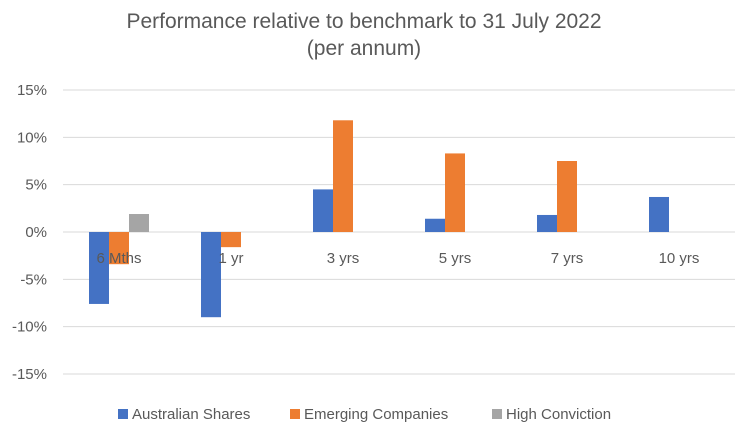 The width and height of the screenshot is (752, 434). Describe the element at coordinates (29, 327) in the screenshot. I see `y-tick-label: -10%` at that location.